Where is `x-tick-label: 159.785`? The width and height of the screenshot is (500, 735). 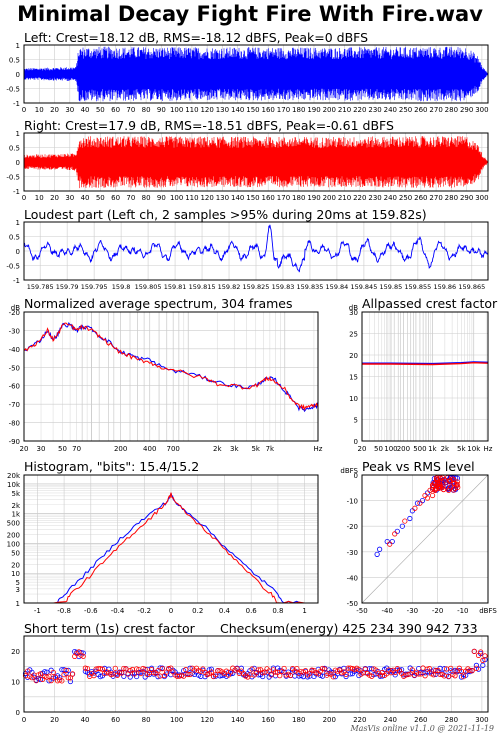 x-tick-label: 159.785 is located at coordinates (40, 287).